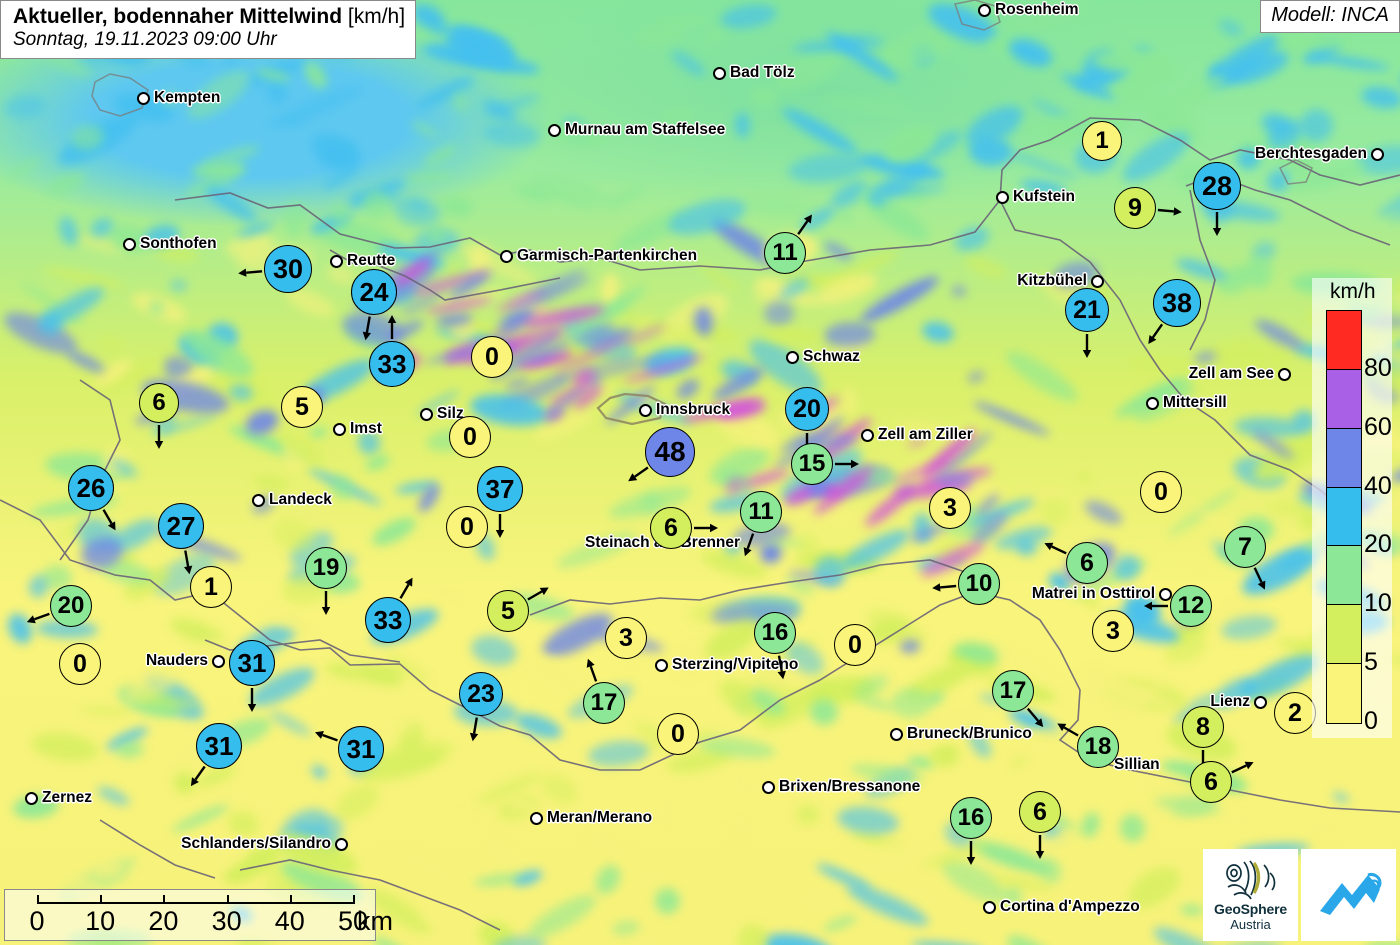 This screenshot has height=945, width=1400. I want to click on wind-station: 9, so click(1148, 208).